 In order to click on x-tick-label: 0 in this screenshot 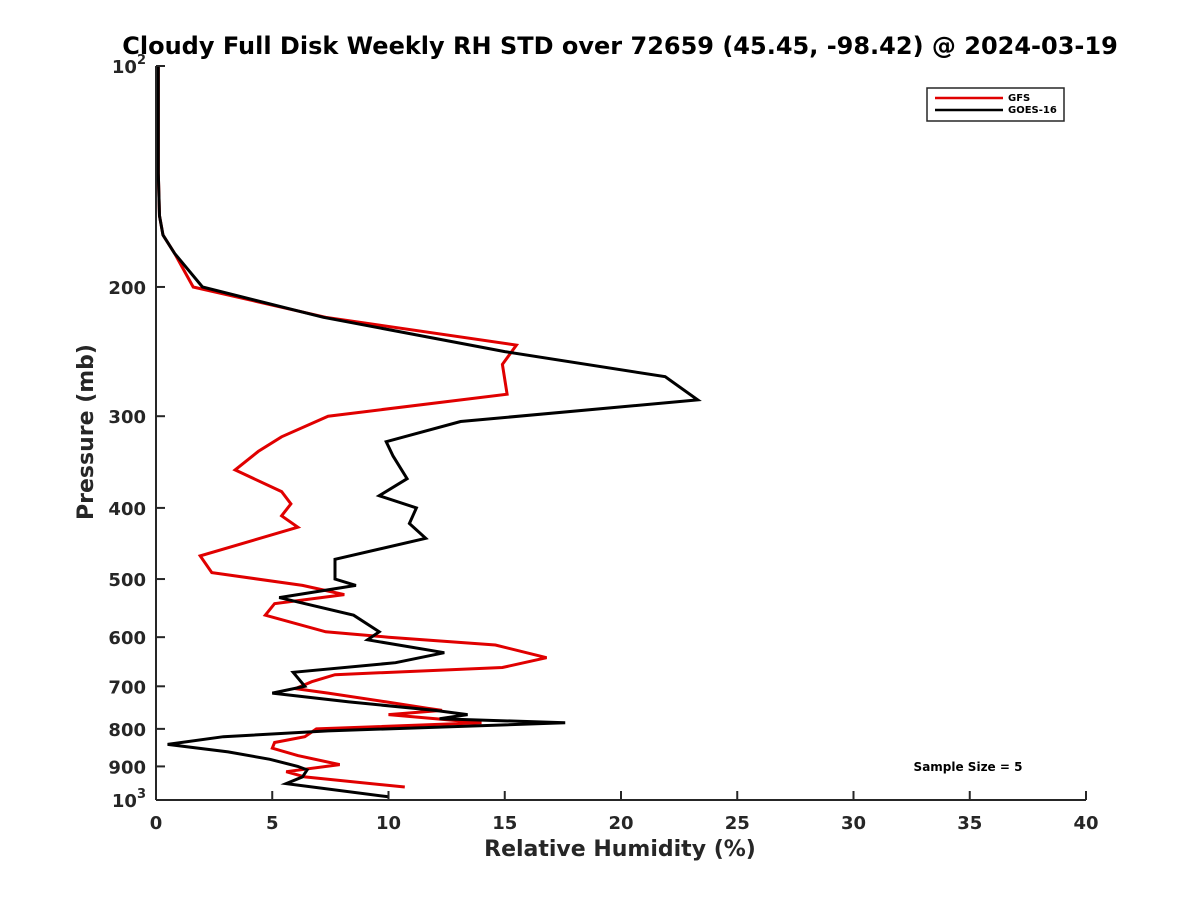, I will do `click(156, 823)`.